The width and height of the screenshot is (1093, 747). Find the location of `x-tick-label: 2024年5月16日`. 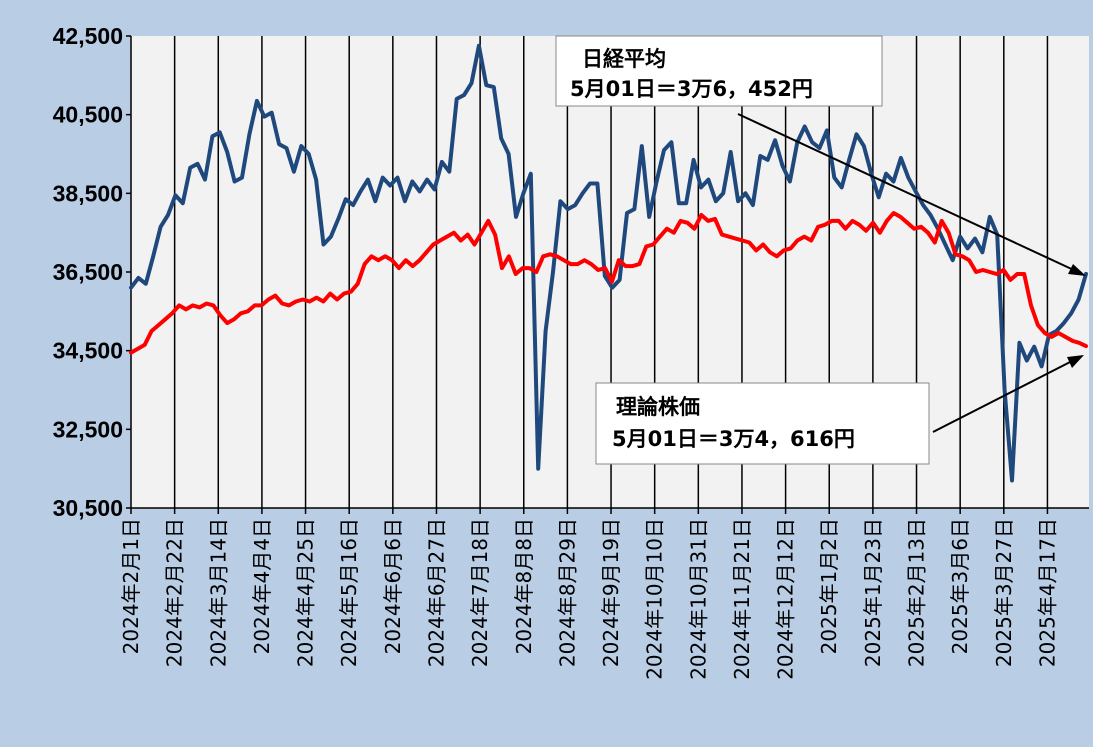

x-tick-label: 2024年5月16日 is located at coordinates (349, 592).